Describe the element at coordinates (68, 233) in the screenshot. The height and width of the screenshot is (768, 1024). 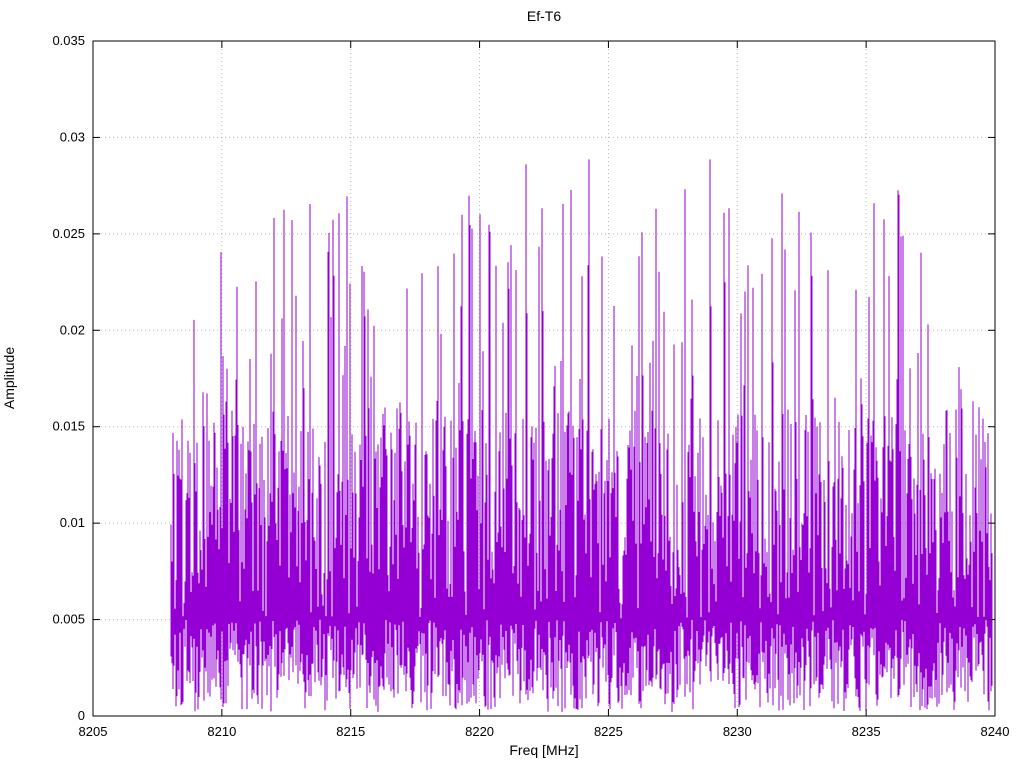
I see `y-tick-label: 0.025` at that location.